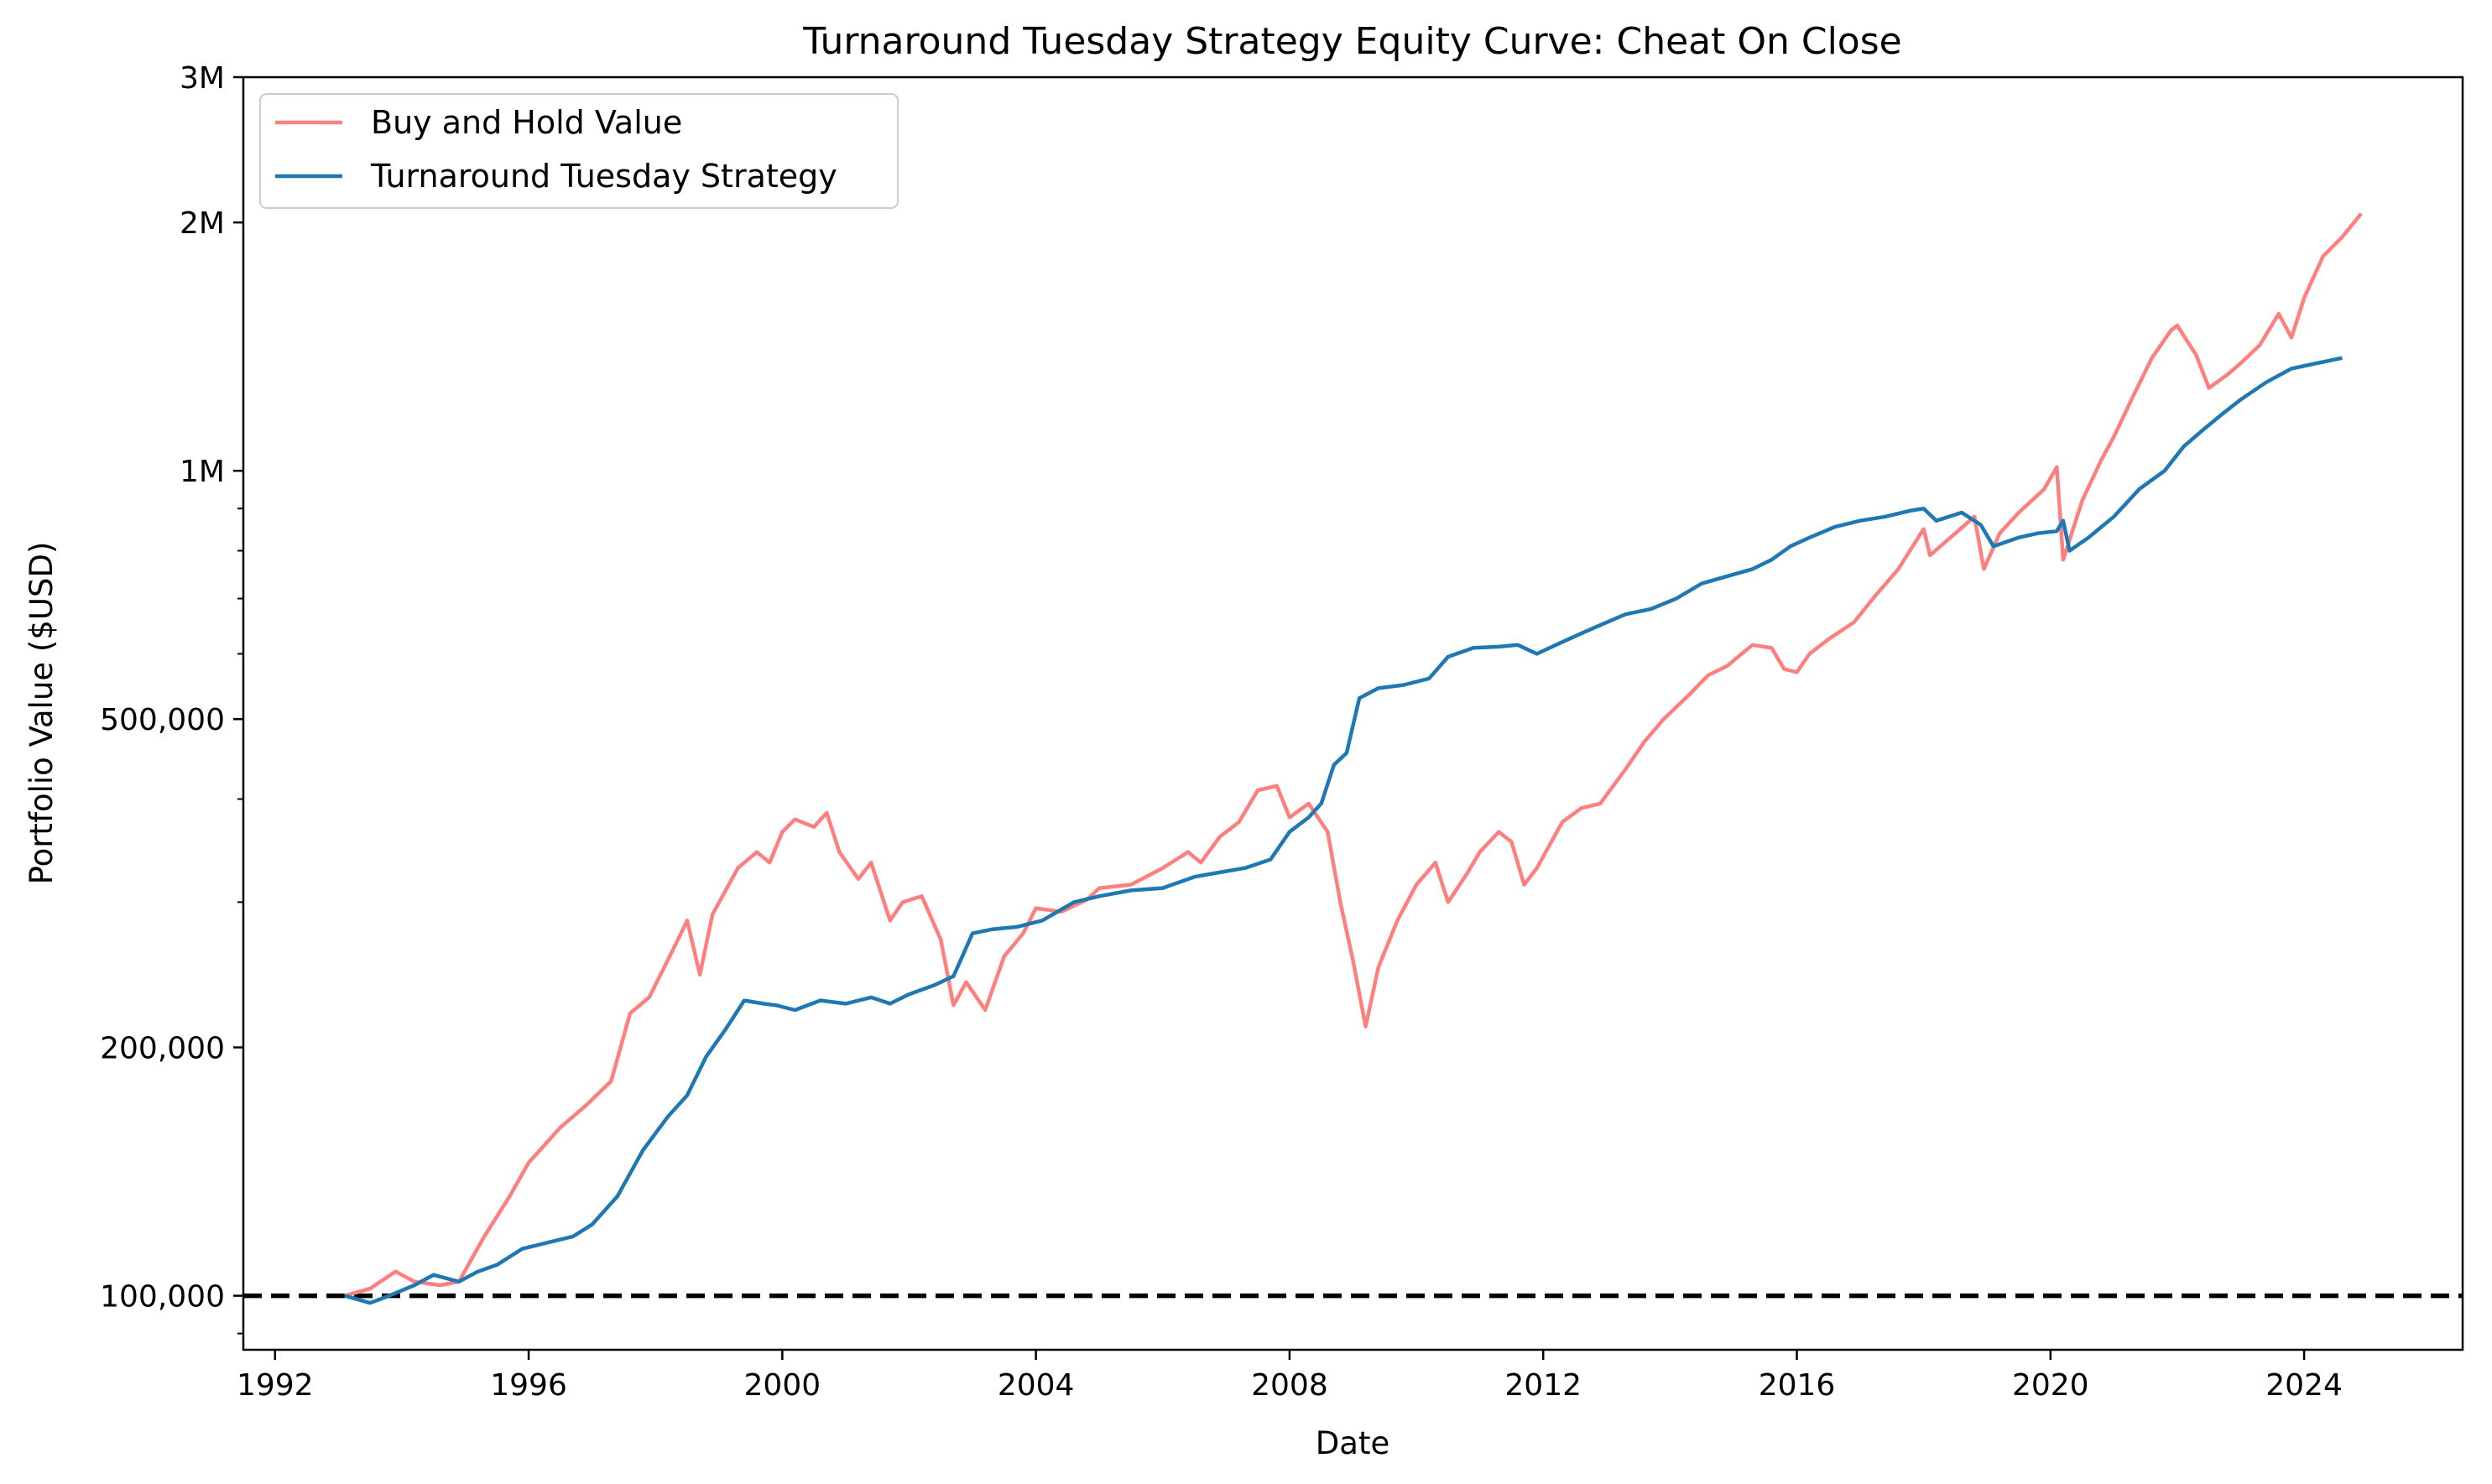  What do you see at coordinates (203, 223) in the screenshot?
I see `y-tick-label: 2M` at bounding box center [203, 223].